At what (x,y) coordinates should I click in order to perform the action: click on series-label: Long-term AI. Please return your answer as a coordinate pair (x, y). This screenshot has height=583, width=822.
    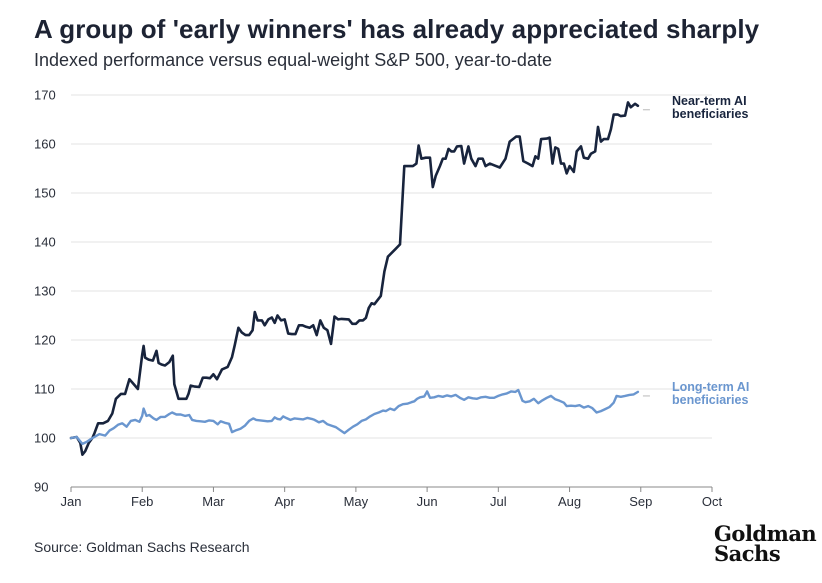
    Looking at the image, I should click on (710, 387).